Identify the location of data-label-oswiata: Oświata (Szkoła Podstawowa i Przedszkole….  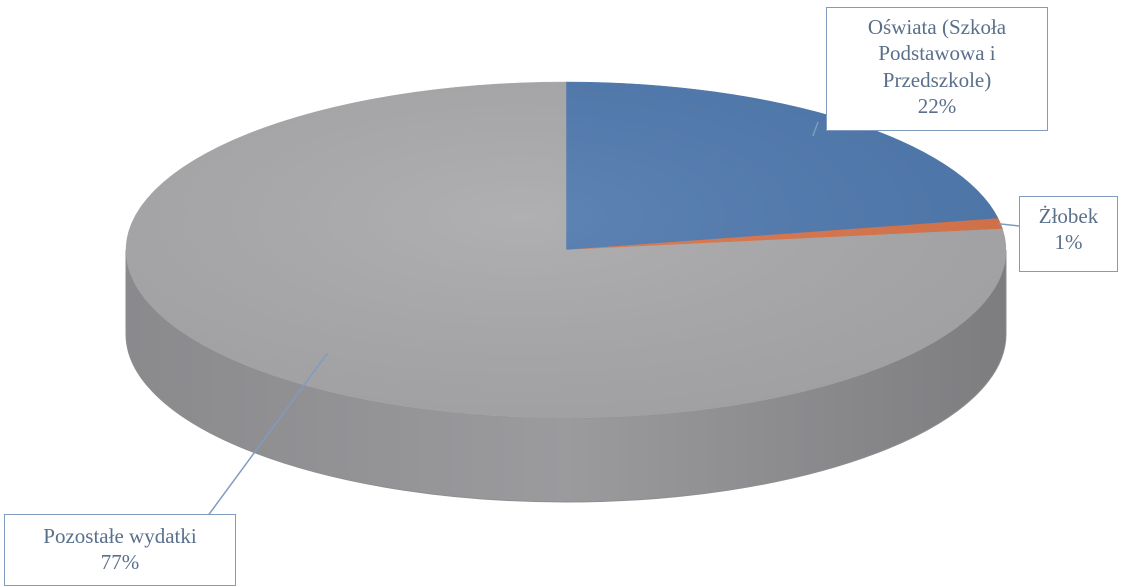
(937, 69).